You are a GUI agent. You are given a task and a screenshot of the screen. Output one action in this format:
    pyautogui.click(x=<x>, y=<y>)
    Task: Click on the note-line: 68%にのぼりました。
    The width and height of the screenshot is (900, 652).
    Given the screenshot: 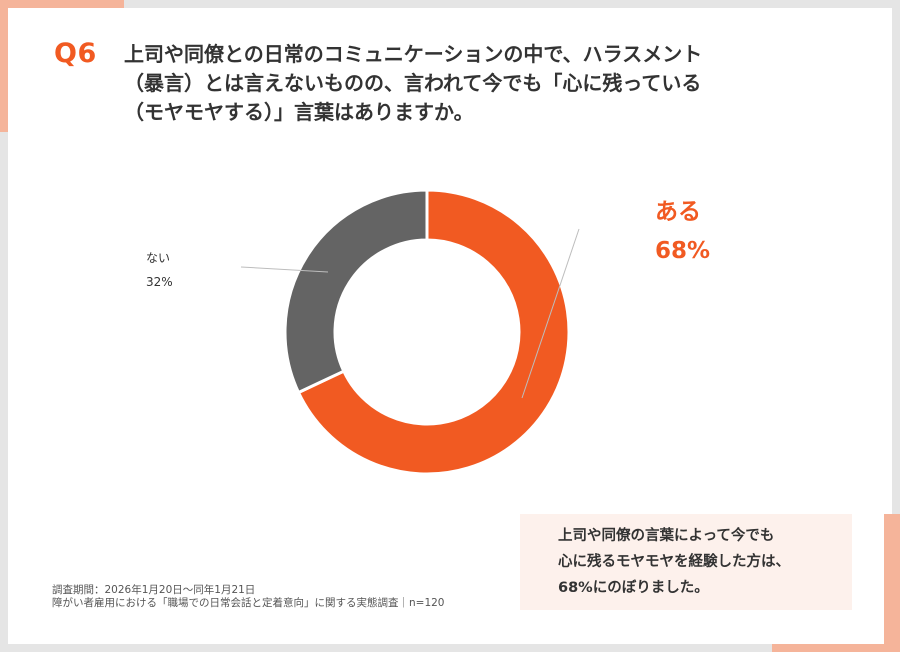 What is the action you would take?
    pyautogui.click(x=633, y=588)
    